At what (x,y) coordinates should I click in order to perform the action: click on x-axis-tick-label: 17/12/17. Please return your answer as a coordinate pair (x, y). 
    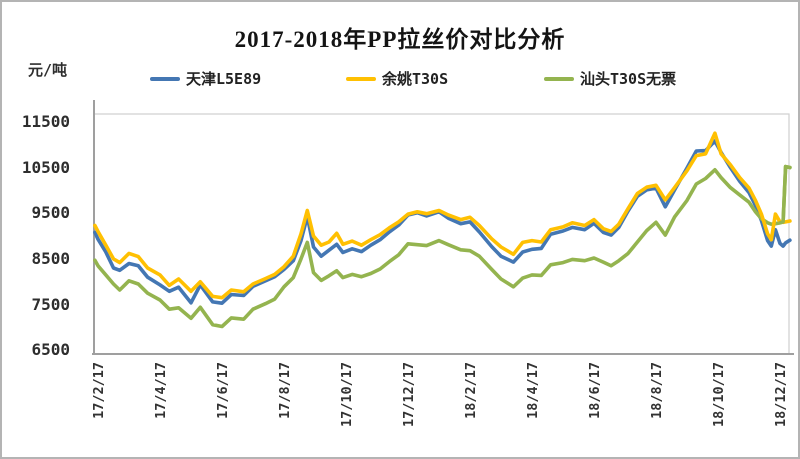
    Looking at the image, I should click on (409, 394).